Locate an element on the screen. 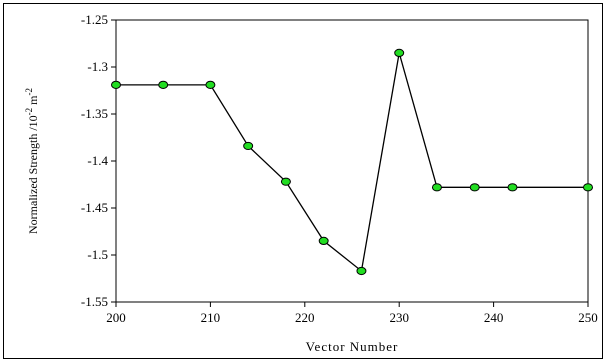 Image resolution: width=607 pixels, height=363 pixels. x-tick-label: 210 is located at coordinates (211, 317).